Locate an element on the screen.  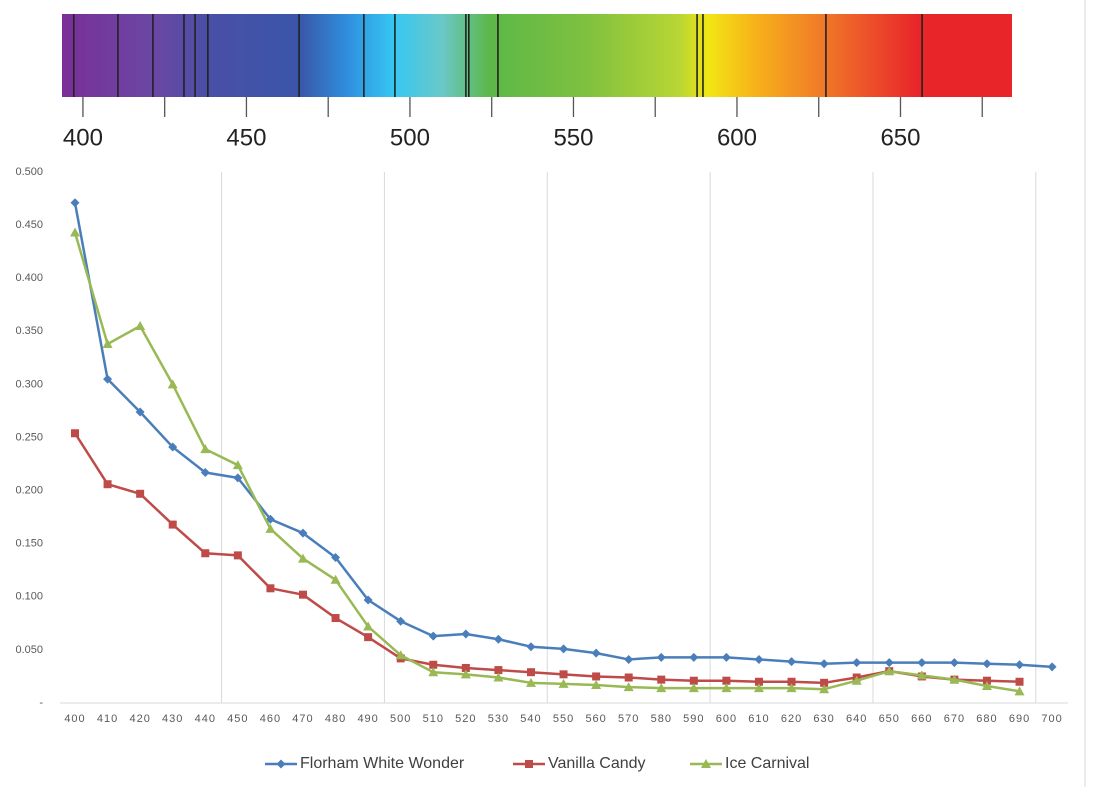
y-tick-label: 0.300 is located at coordinates (29, 384).